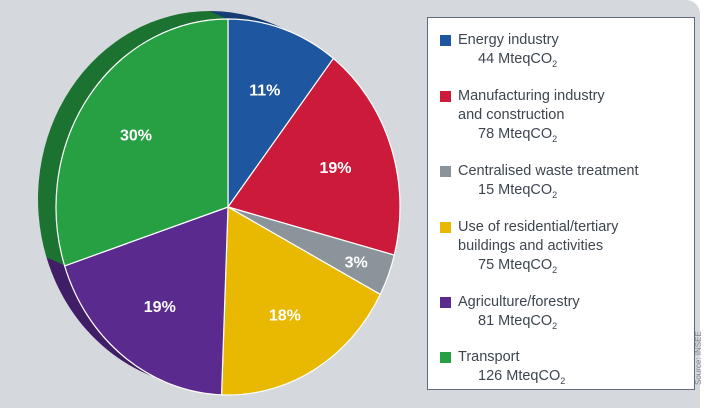 This screenshot has height=408, width=708. I want to click on legend-value: 15 MteqCO2, so click(518, 190).